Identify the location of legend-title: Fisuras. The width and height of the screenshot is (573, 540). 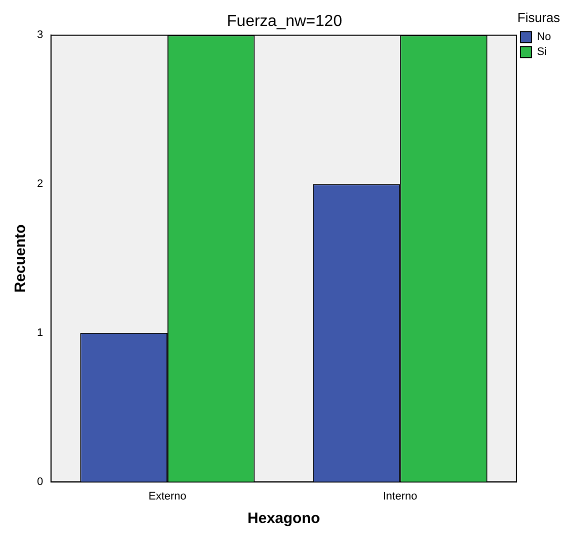
(539, 18).